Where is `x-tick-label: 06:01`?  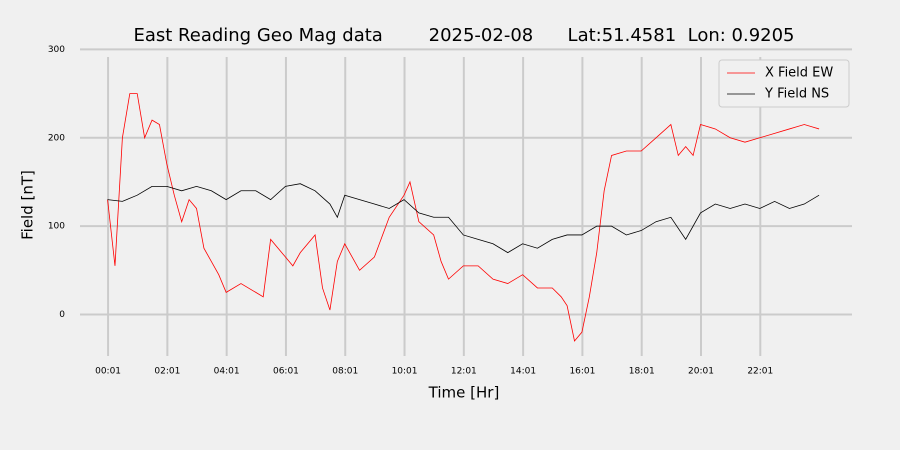
x-tick-label: 06:01 is located at coordinates (286, 372).